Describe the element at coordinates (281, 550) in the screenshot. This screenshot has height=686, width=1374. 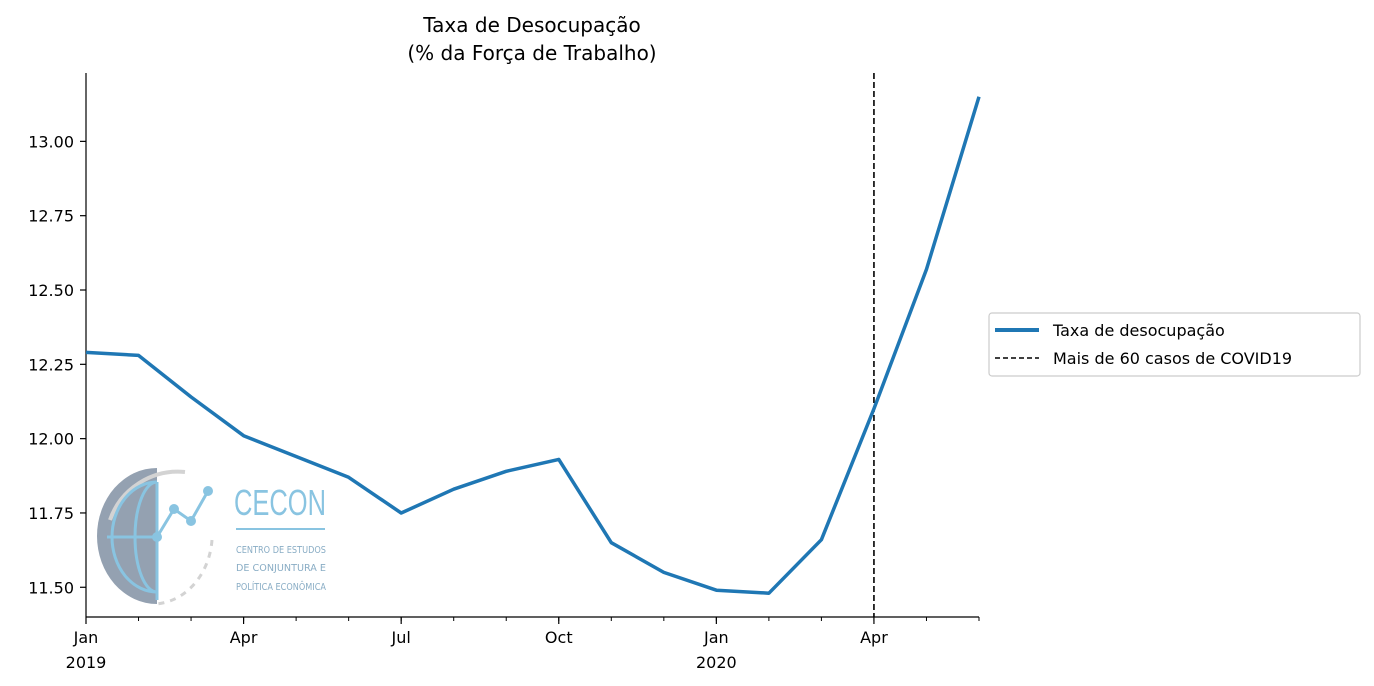
I see `logo-text-line-1: CENTRO DE ESTUDOS` at that location.